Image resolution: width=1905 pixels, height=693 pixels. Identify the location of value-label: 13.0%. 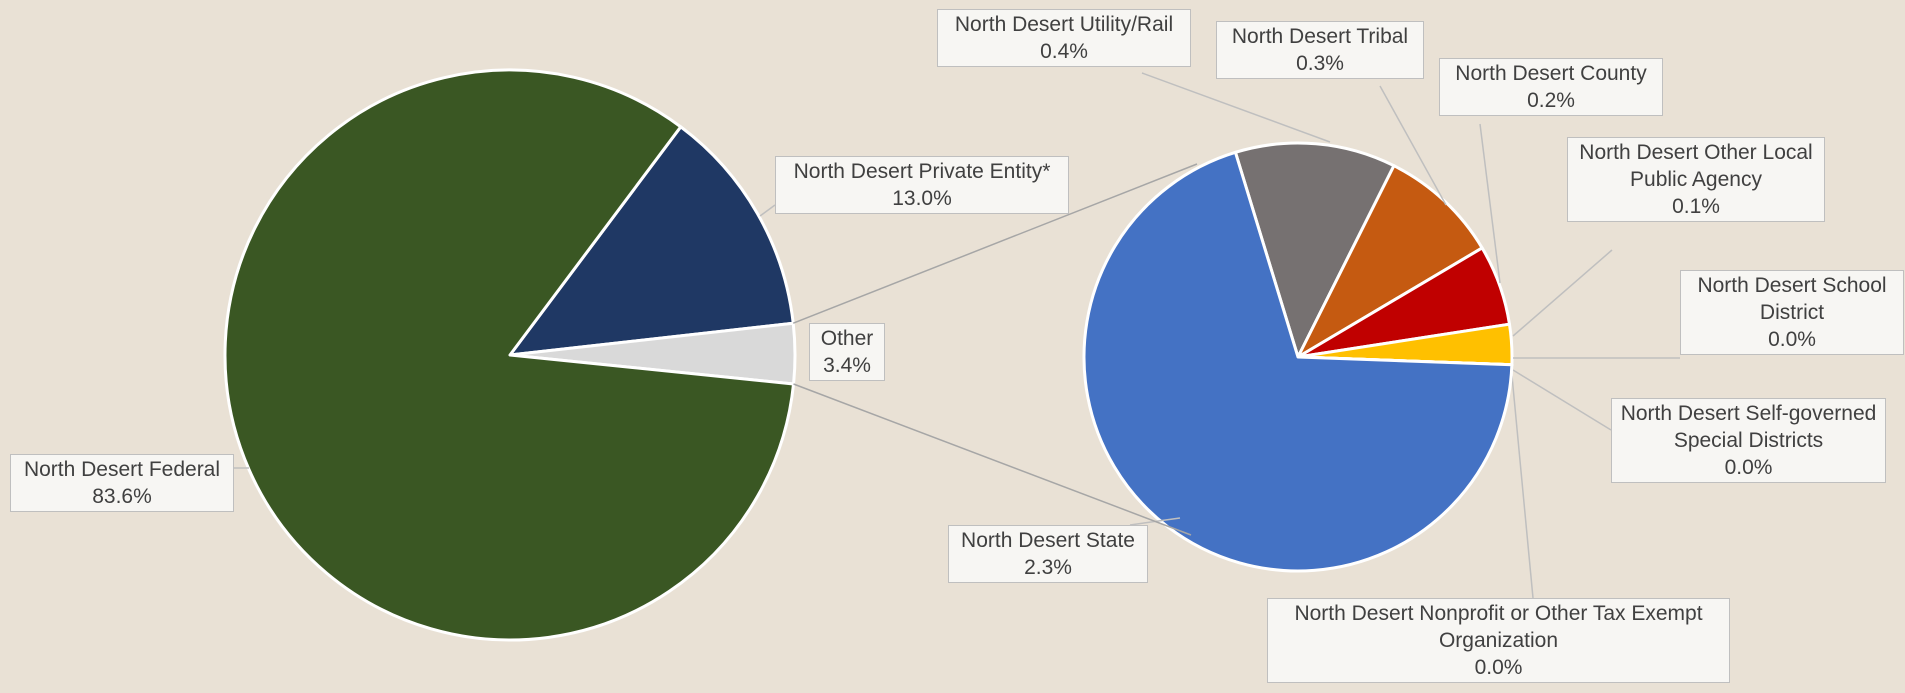
(922, 198).